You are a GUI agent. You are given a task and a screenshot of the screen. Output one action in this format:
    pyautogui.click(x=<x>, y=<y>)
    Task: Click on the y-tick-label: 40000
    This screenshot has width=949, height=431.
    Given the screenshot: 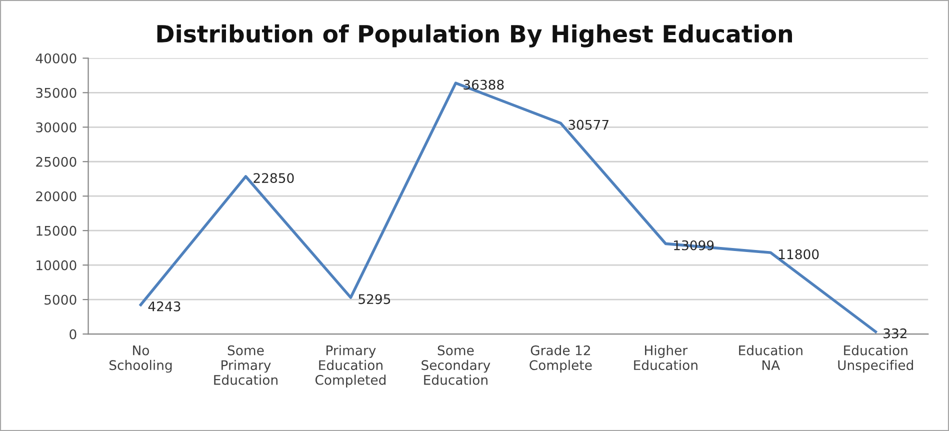 What is the action you would take?
    pyautogui.click(x=56, y=58)
    